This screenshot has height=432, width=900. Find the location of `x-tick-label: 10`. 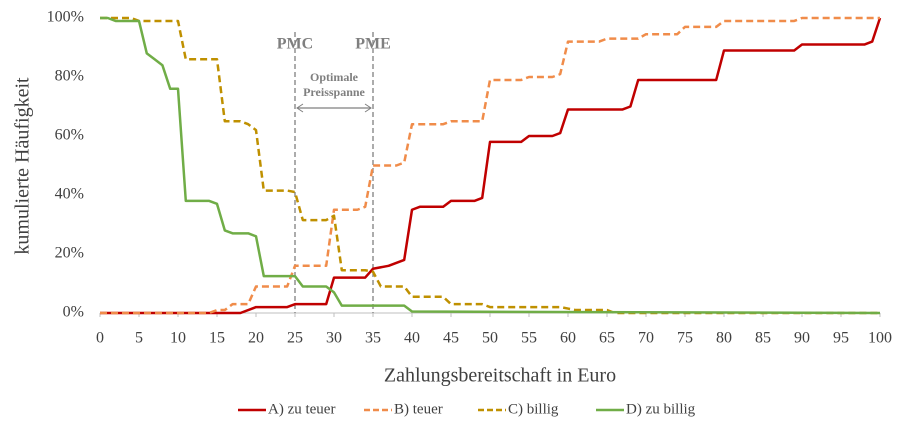

x-tick-label: 10 is located at coordinates (178, 338).